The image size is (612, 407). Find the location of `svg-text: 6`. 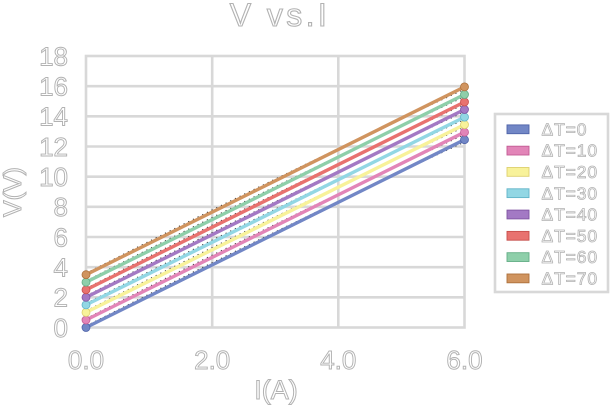

svg-text: 6 is located at coordinates (61, 237).